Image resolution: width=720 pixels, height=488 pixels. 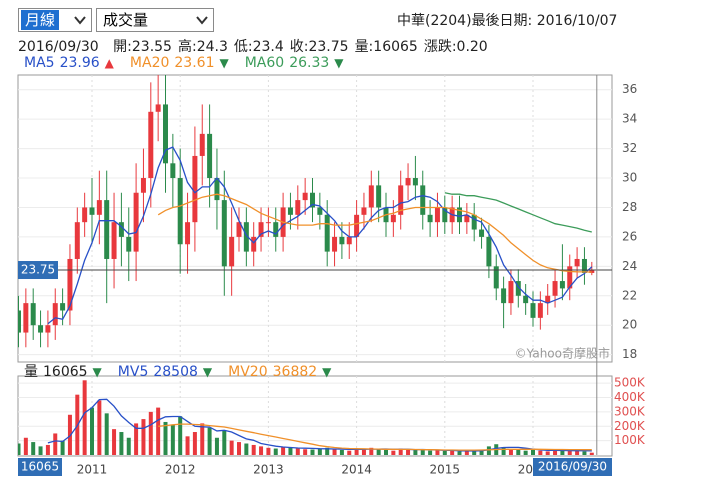 I want to click on quote-value: 16065, so click(x=395, y=47).